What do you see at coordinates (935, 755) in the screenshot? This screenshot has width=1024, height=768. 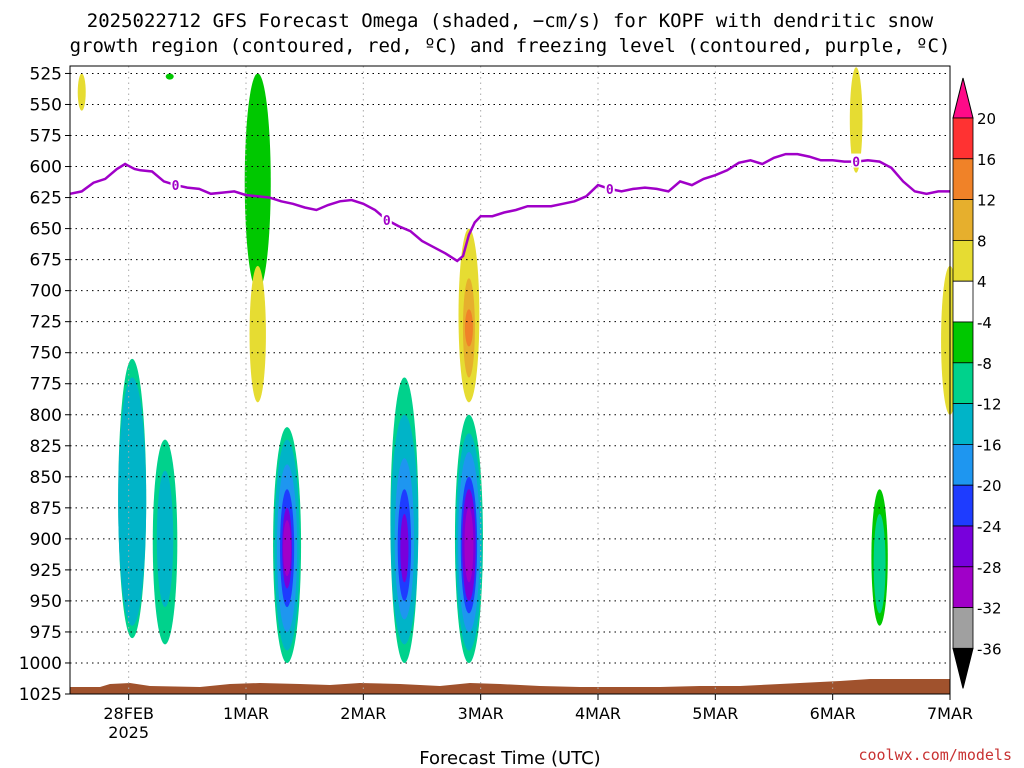 I see `credit-text: coolwx.com/models` at bounding box center [935, 755].